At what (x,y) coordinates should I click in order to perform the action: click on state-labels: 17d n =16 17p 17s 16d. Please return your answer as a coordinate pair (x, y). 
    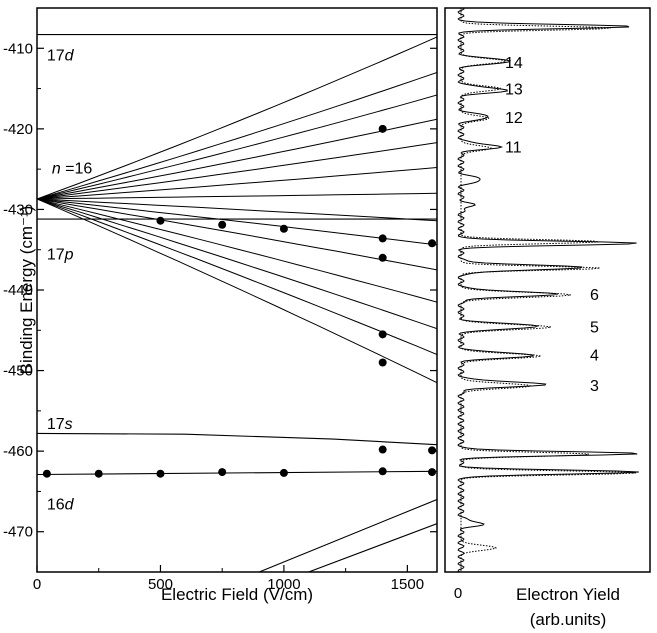
    Looking at the image, I should click on (70, 281).